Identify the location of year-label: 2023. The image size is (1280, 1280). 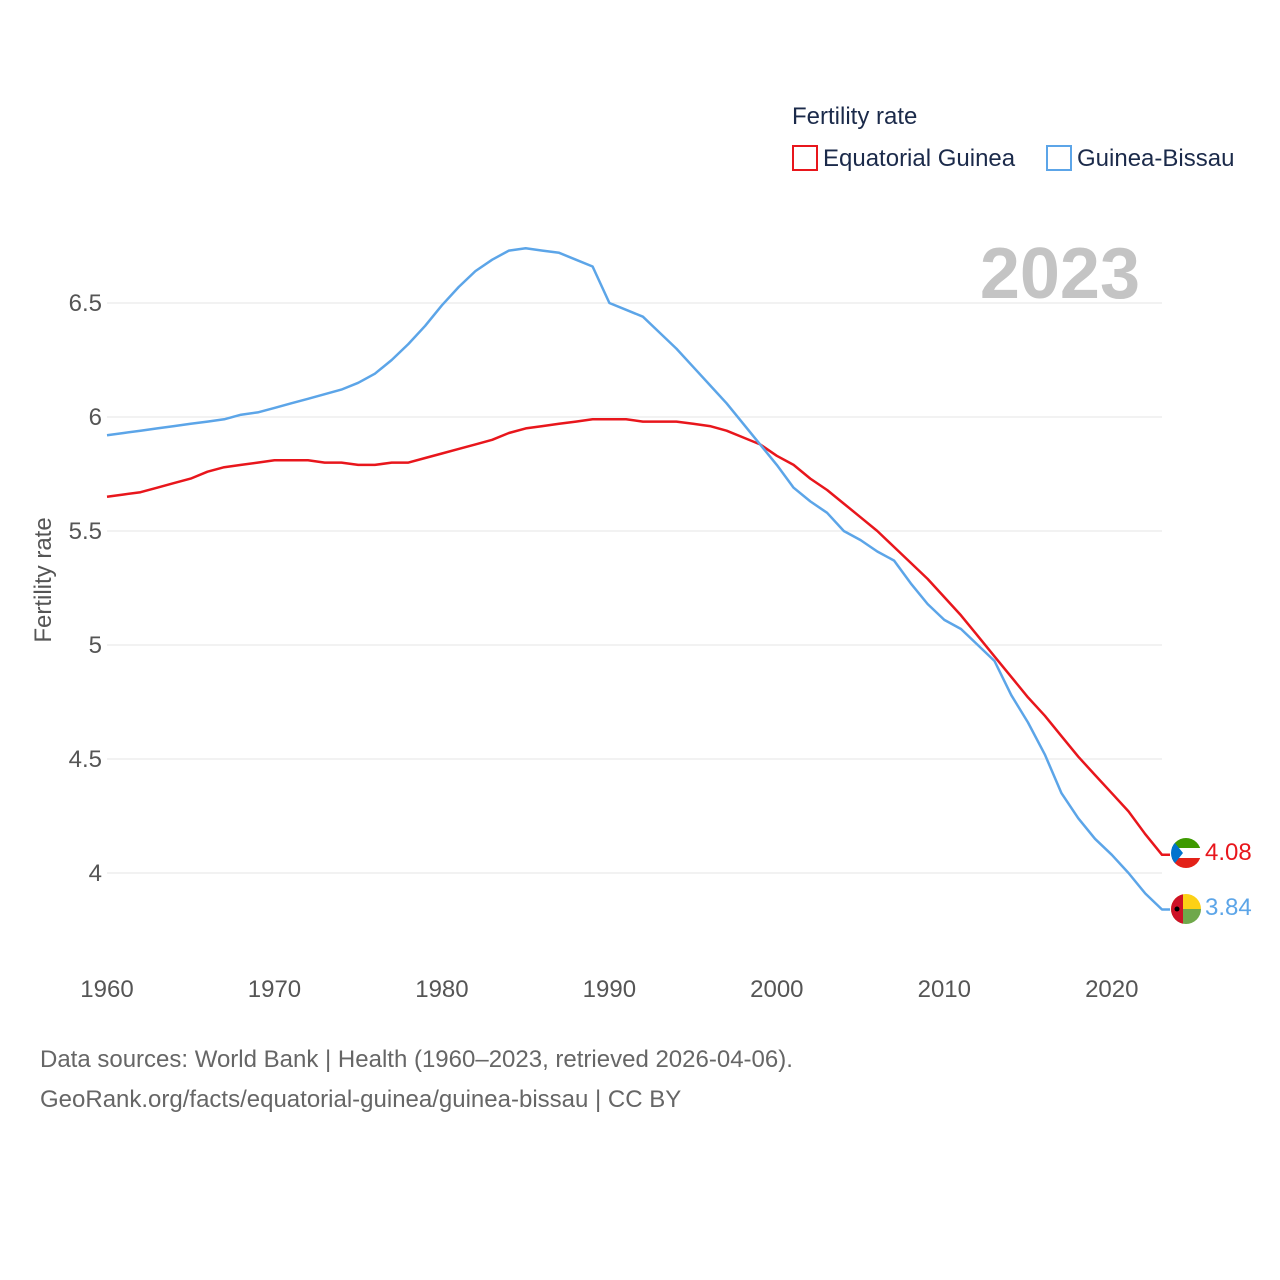
(1060, 274).